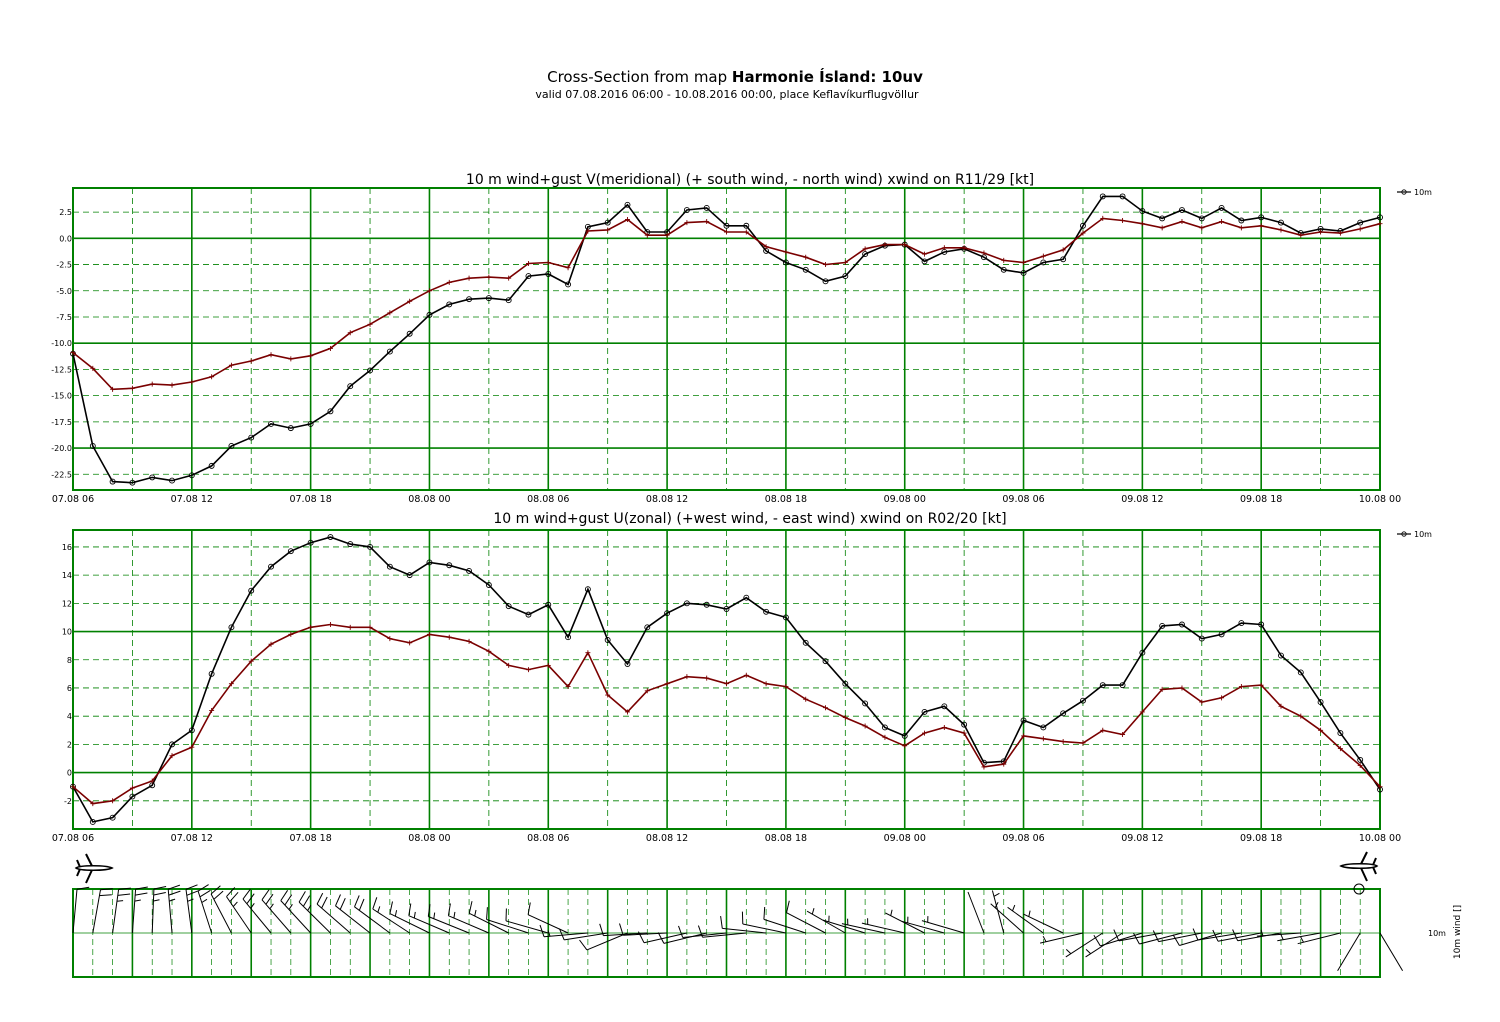 The width and height of the screenshot is (1500, 1022). What do you see at coordinates (429, 838) in the screenshot?
I see `u-xtick-label: 08.08 00` at bounding box center [429, 838].